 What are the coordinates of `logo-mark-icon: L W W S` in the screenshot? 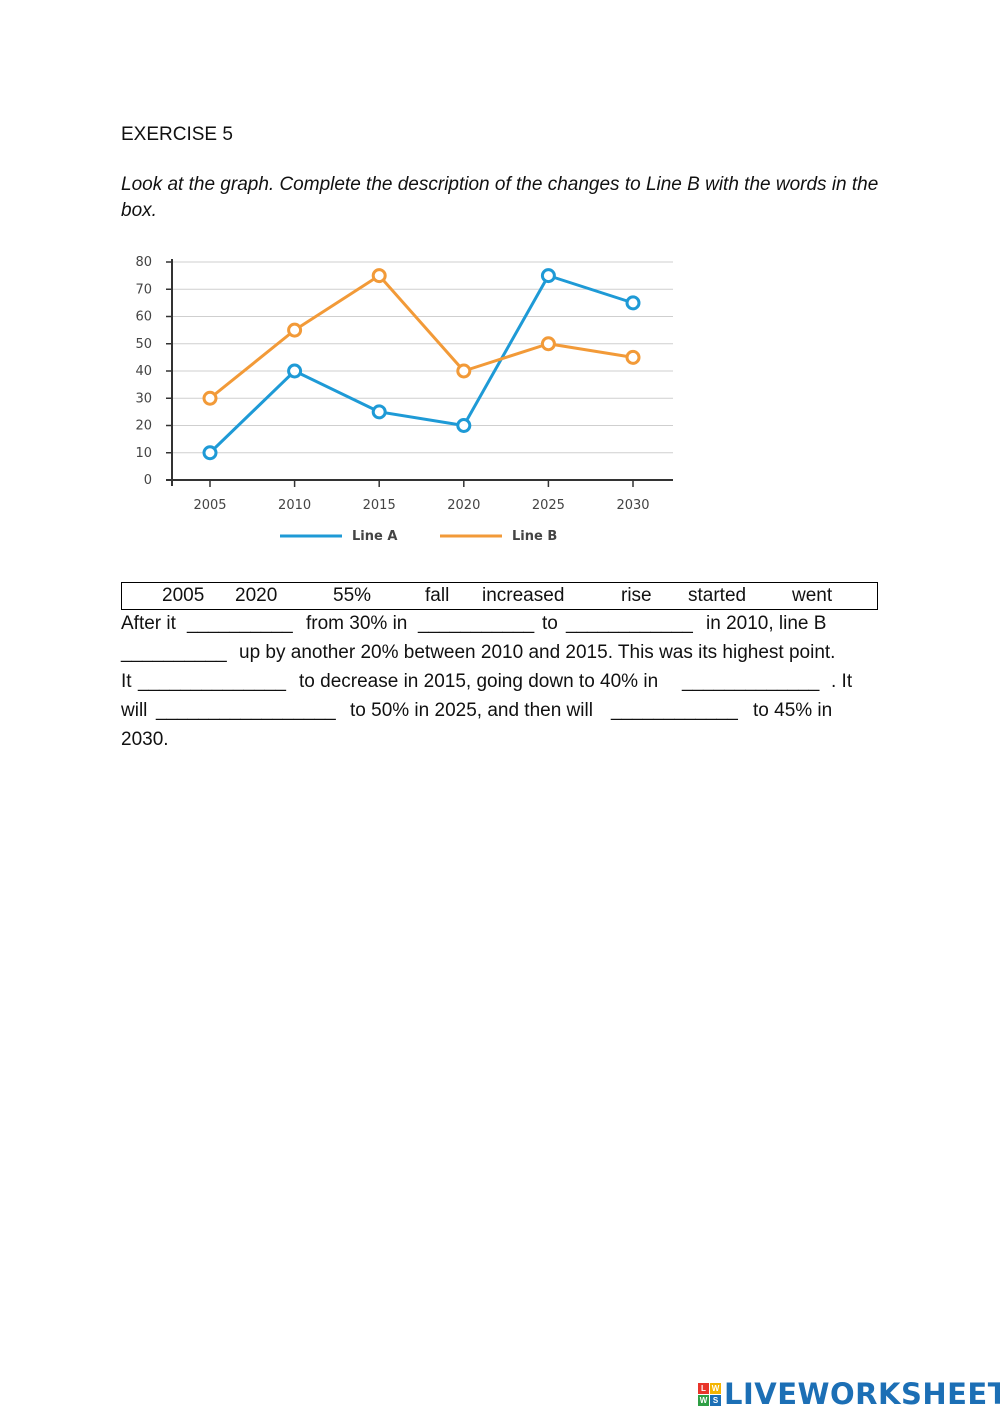 It's located at (709, 1394).